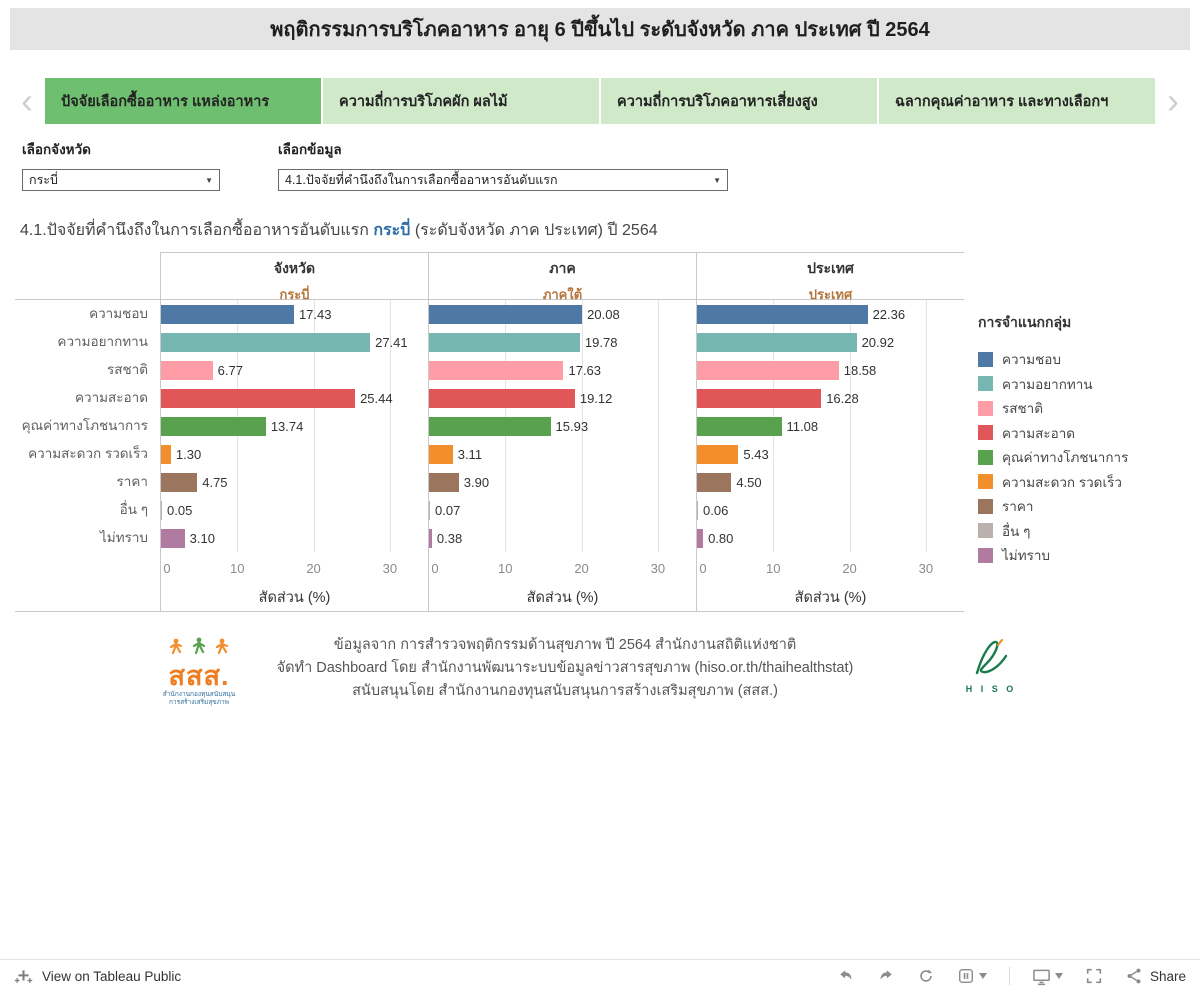 This screenshot has height=992, width=1200. I want to click on redo-icon, so click(886, 975).